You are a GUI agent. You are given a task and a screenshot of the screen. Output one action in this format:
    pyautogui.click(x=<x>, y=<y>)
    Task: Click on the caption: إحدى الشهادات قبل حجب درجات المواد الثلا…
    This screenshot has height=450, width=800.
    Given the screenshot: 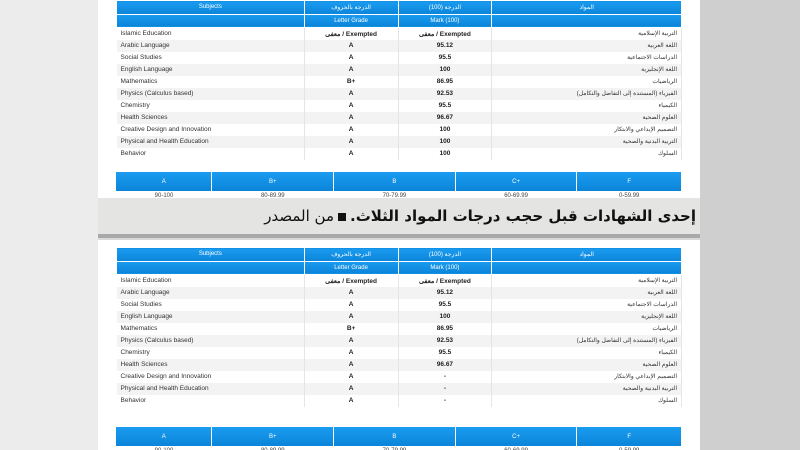 What is the action you would take?
    pyautogui.click(x=399, y=216)
    